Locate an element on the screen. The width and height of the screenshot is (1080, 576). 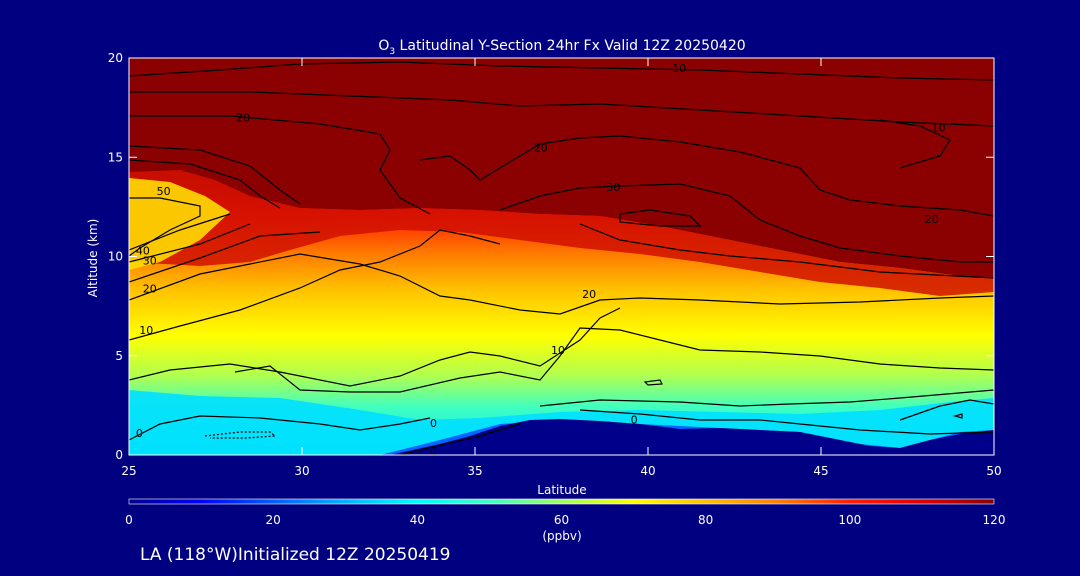
colorbar-tick-label: 20 is located at coordinates (273, 520).